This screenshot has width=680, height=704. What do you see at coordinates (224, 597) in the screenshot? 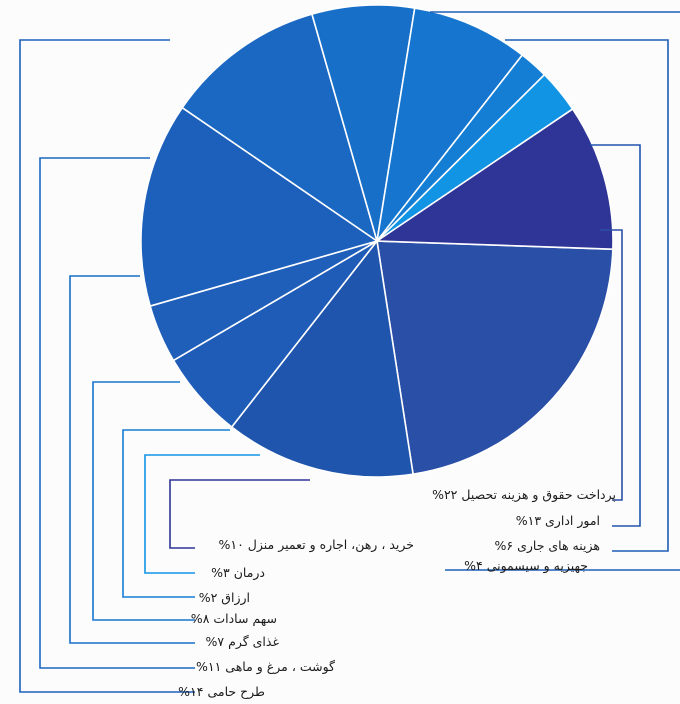
I see `slice-label-groceries: ارزاق ۲%` at bounding box center [224, 597].